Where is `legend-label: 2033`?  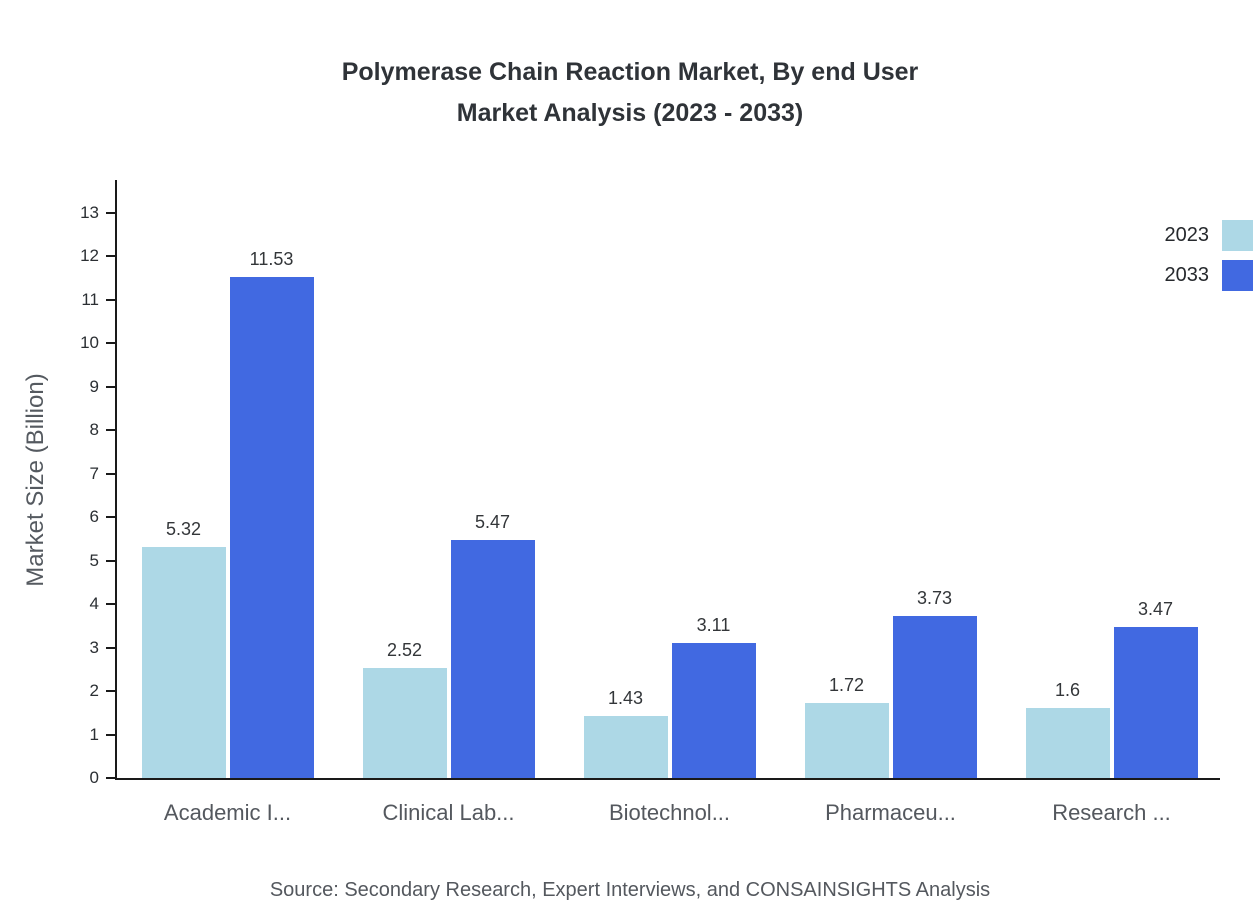
legend-label: 2033 is located at coordinates (1187, 275).